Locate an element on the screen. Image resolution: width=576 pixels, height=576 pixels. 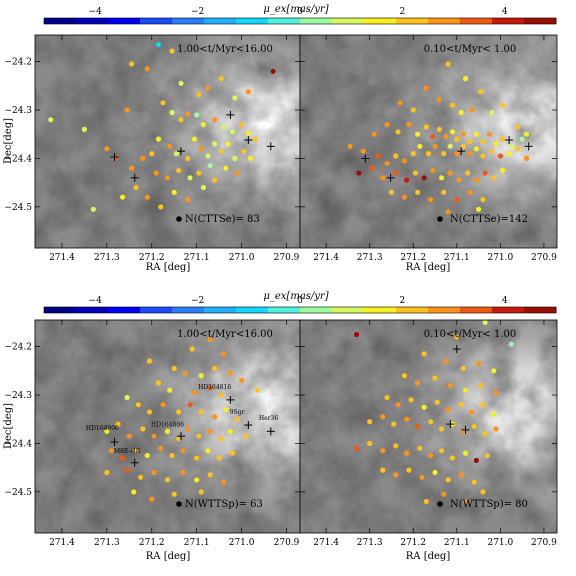
colorbar-label: μ_ex[mas/yr] is located at coordinates (295, 9).